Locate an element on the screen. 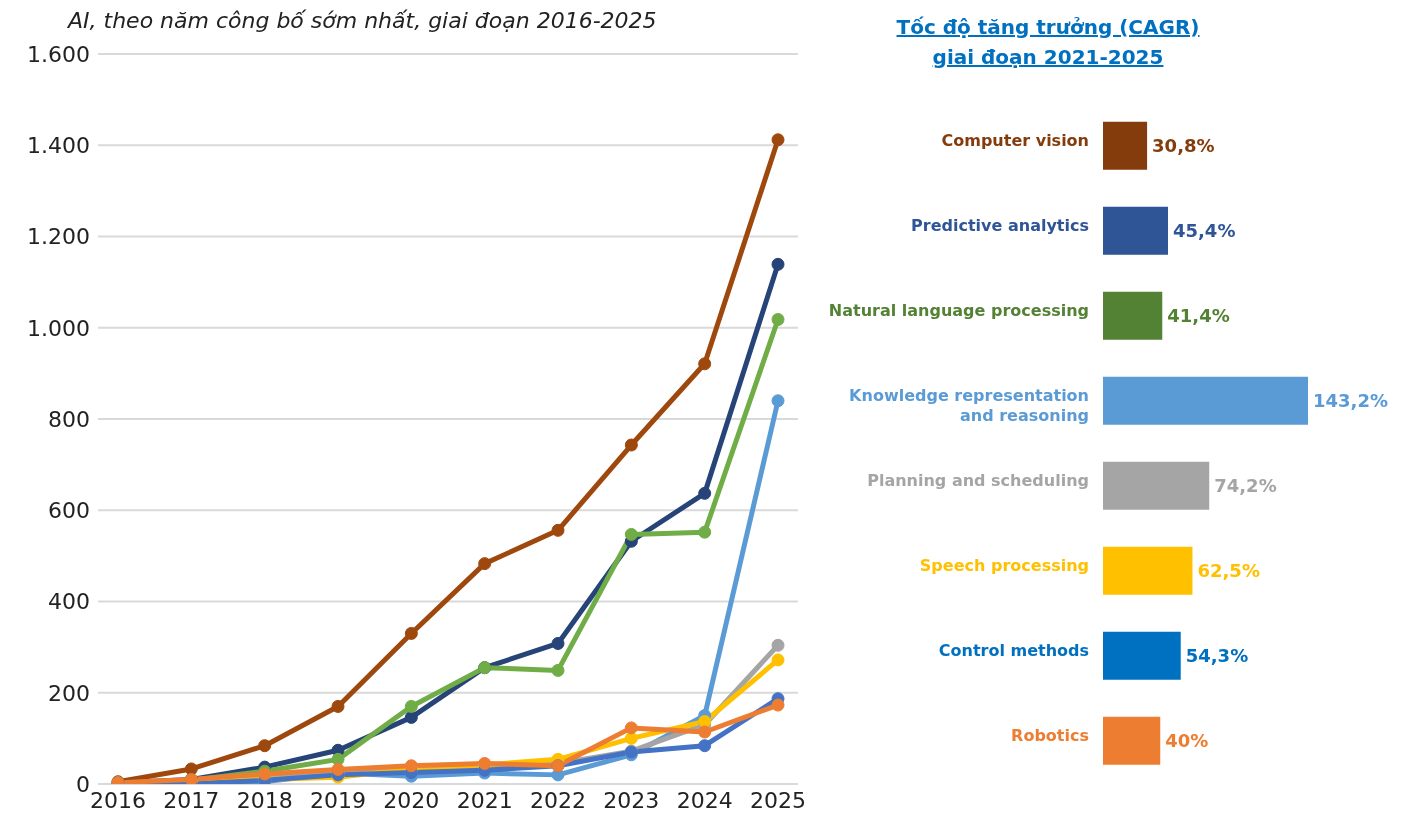  x-tick-label: 2017 is located at coordinates (191, 800).